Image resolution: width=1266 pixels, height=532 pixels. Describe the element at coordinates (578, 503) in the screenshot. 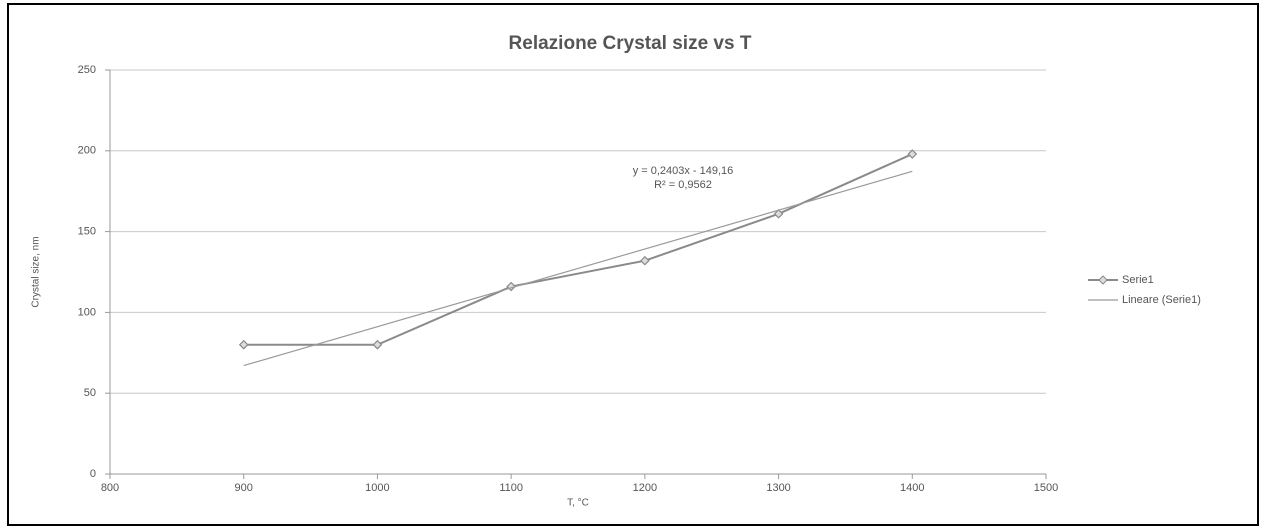

I see `x-axis-label: T, °C` at that location.